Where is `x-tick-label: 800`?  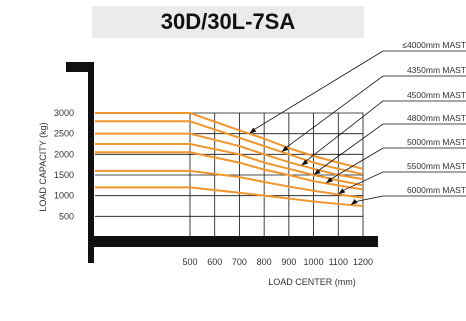 x-tick-label: 800 is located at coordinates (264, 262).